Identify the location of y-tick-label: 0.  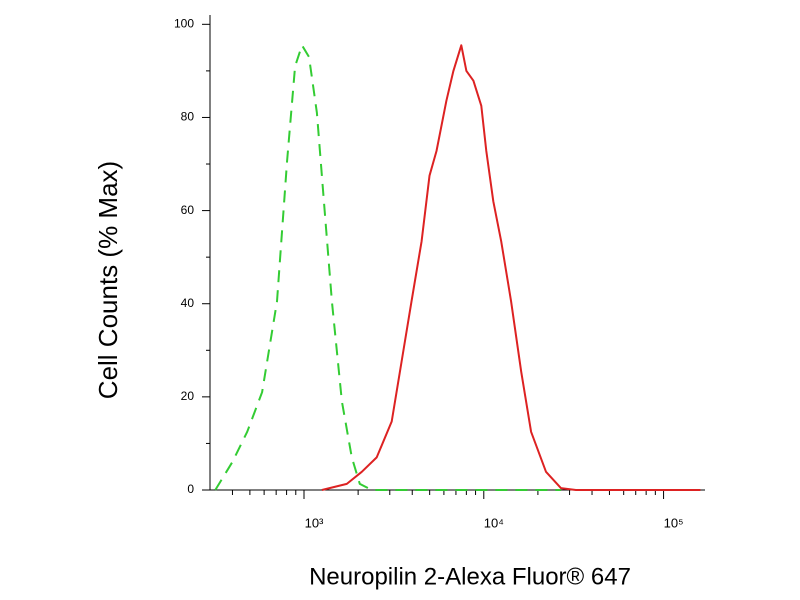
(190, 489).